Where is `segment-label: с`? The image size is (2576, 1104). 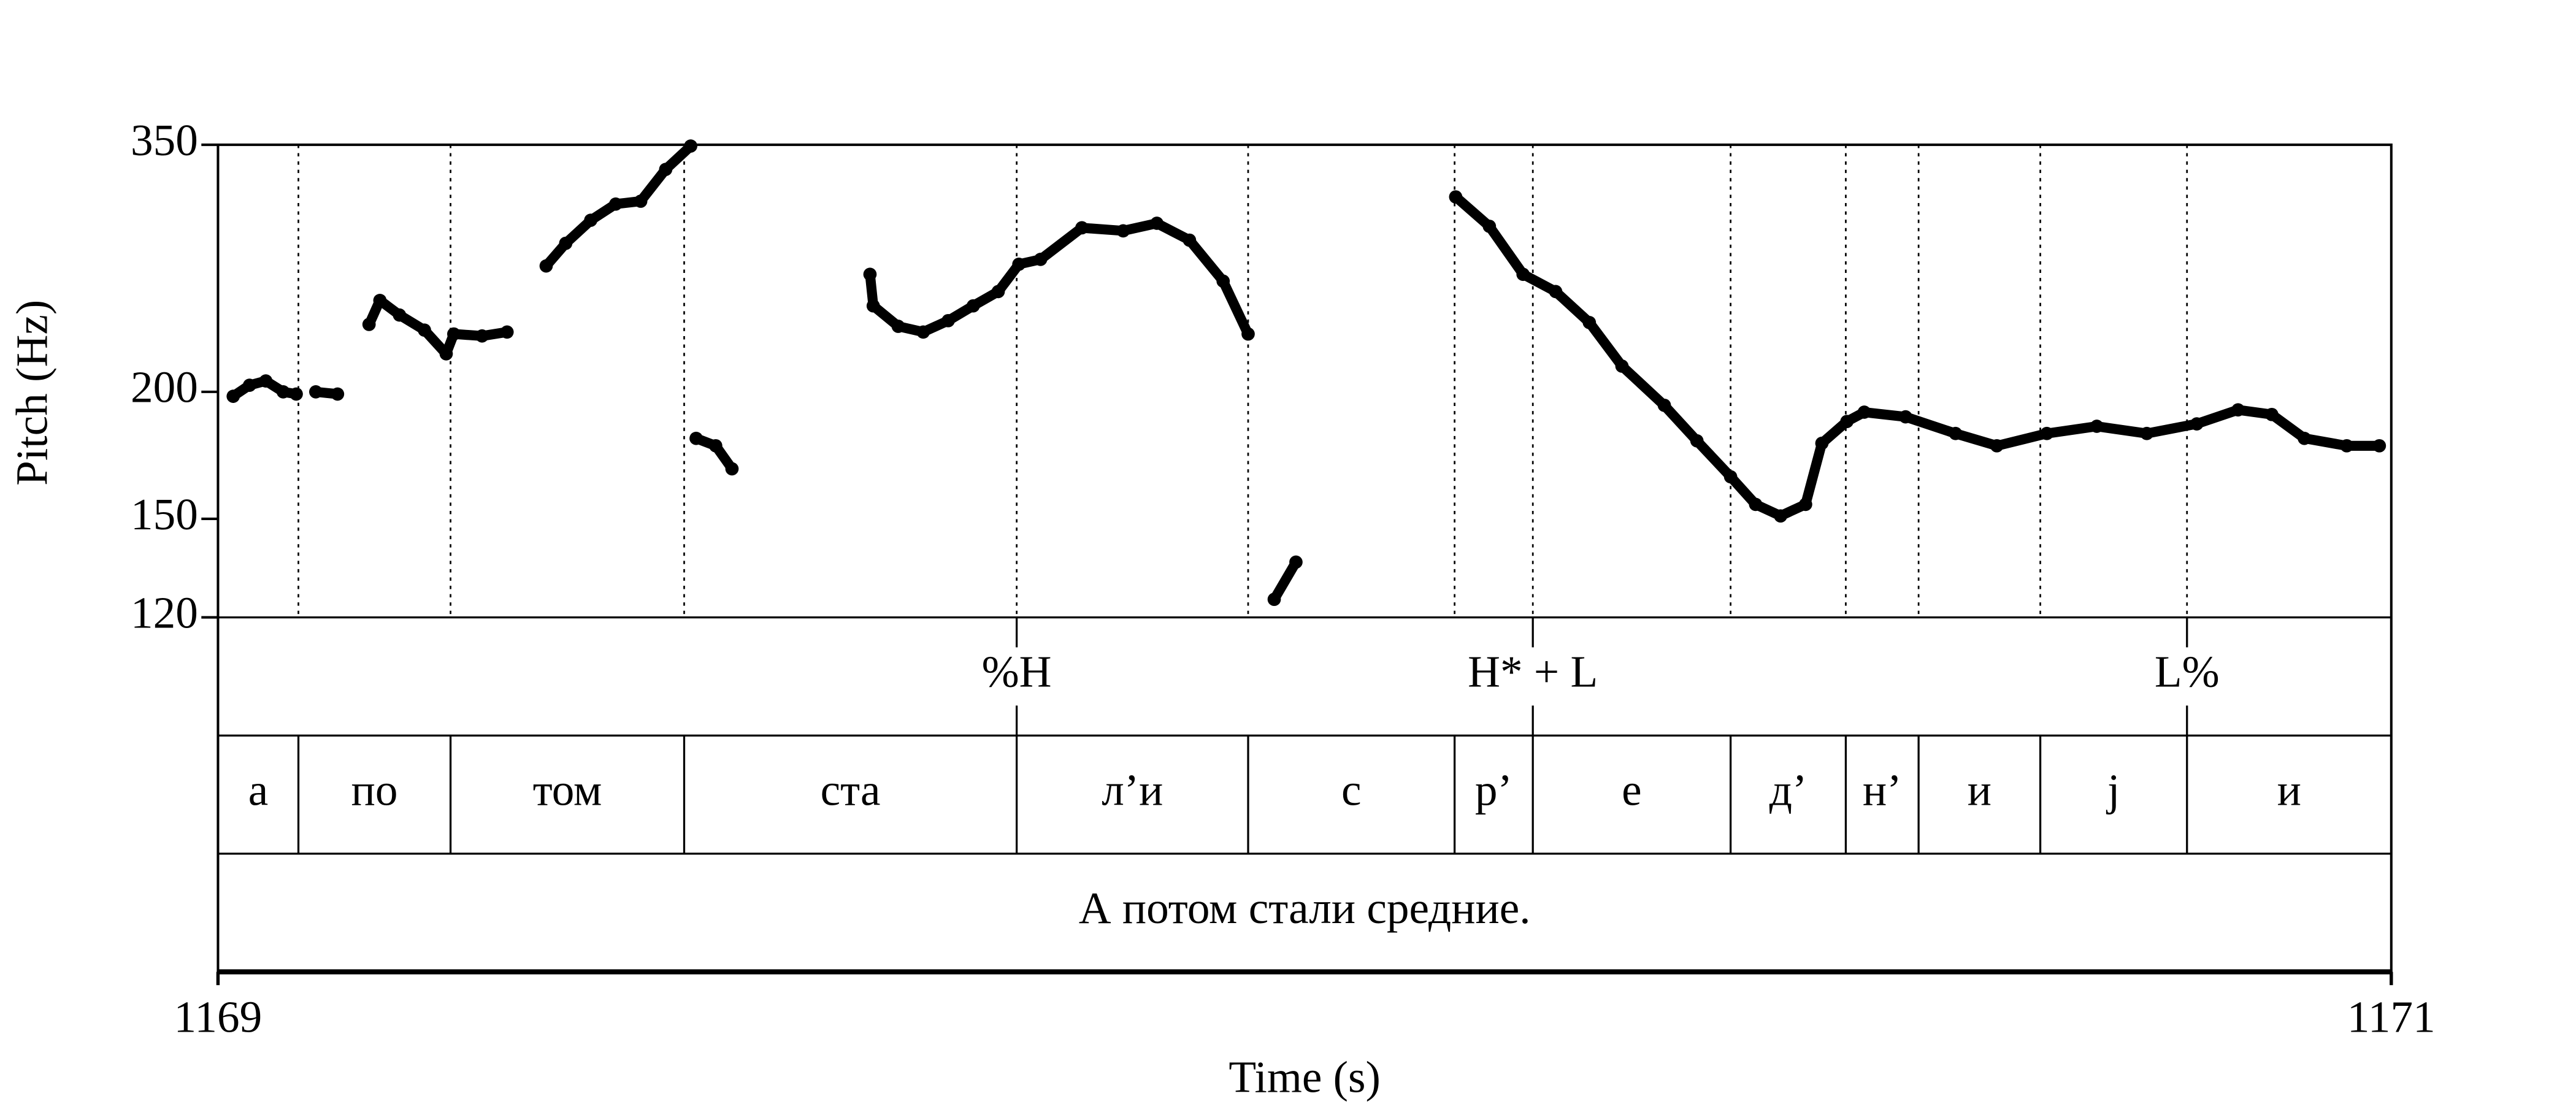 segment-label: с is located at coordinates (1351, 790).